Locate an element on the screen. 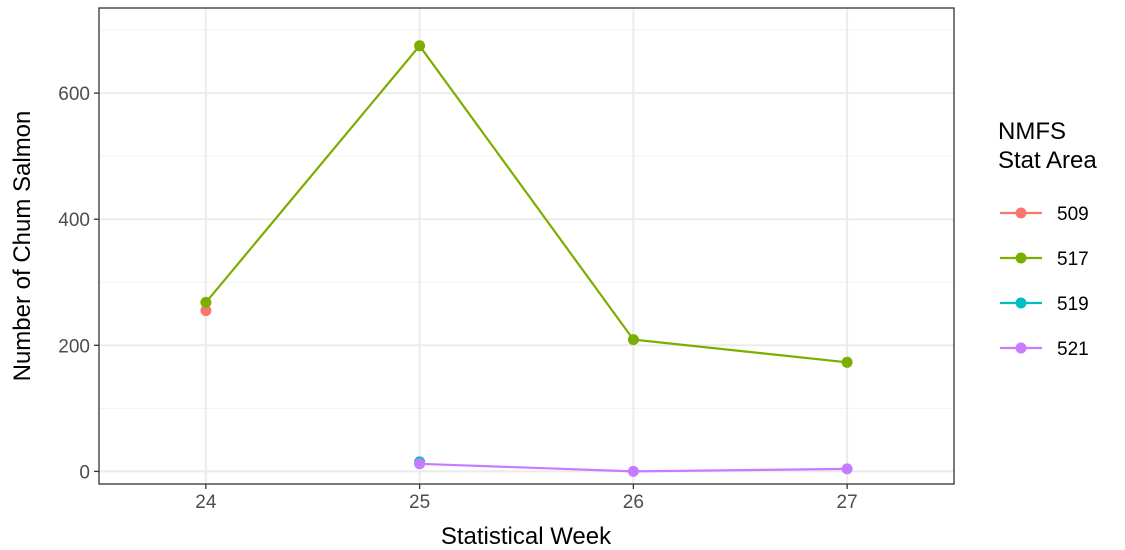 This screenshot has height=550, width=1125. x-axis-title: Statistical Week is located at coordinates (526, 536).